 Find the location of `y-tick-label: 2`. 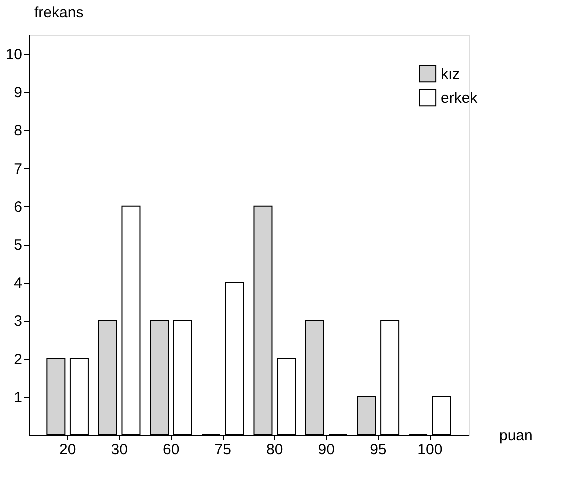

y-tick-label: 2 is located at coordinates (18, 359).